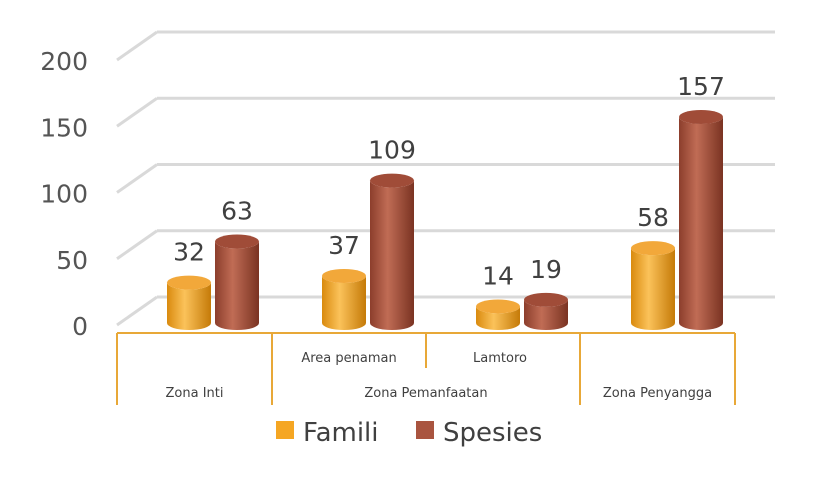 Image resolution: width=816 pixels, height=487 pixels. Describe the element at coordinates (80, 326) in the screenshot. I see `y-tick-label: 0` at that location.